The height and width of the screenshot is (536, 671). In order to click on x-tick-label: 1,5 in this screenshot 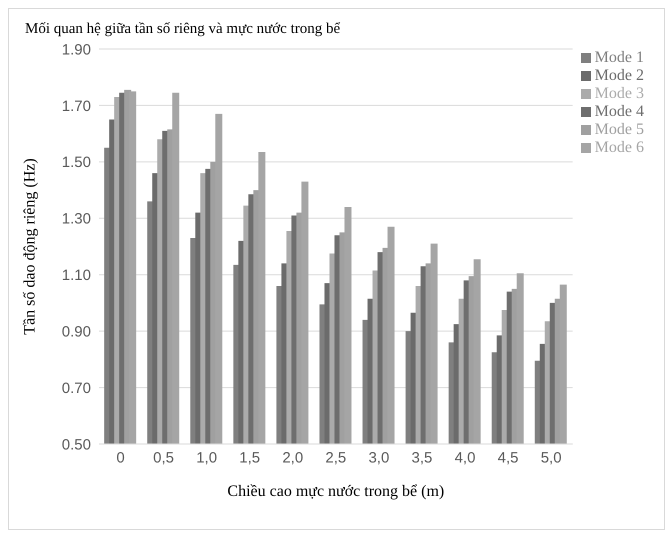, I will do `click(249, 458)`.